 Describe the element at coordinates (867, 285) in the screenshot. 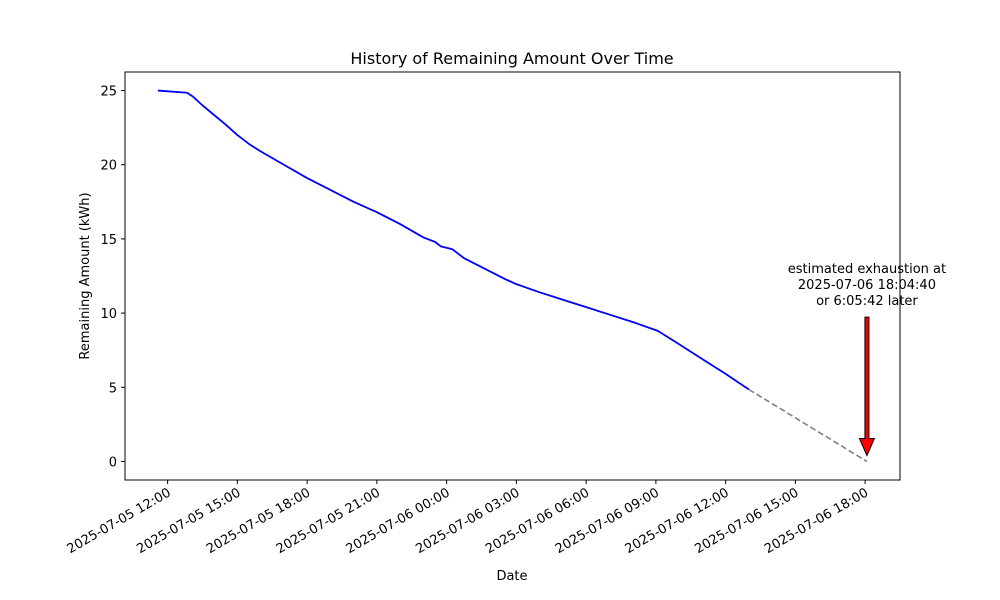

I see `annotation-text-line: 2025-07-06 18:04:40` at that location.